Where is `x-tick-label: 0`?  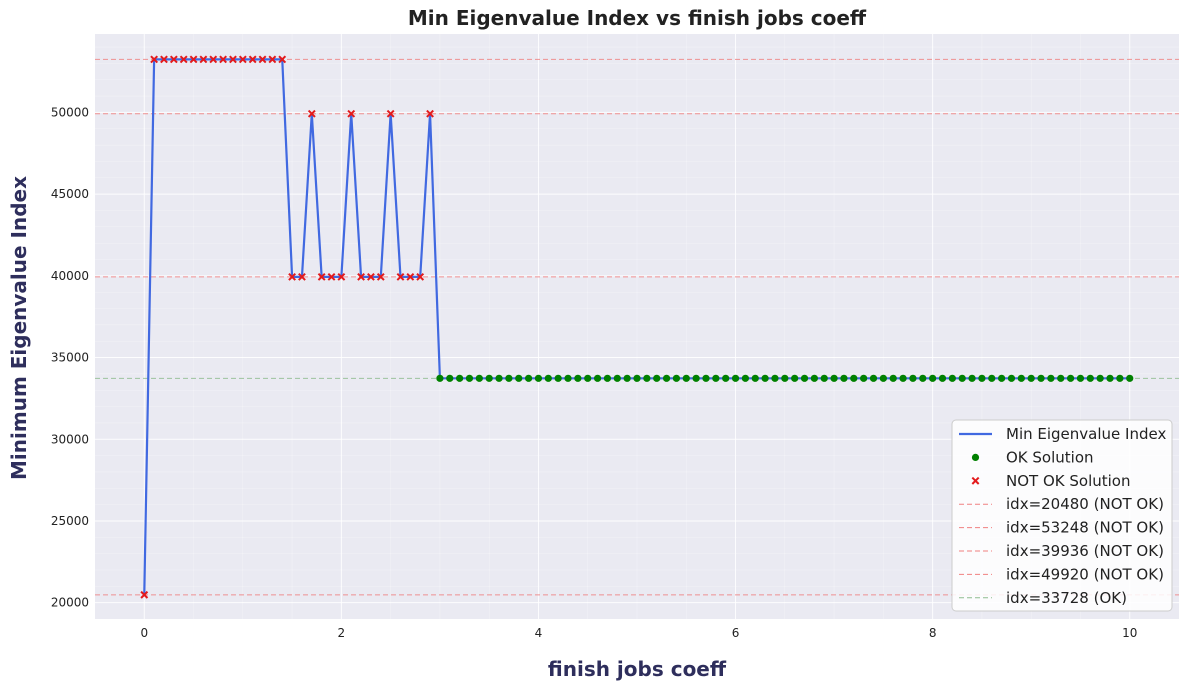 x-tick-label: 0 is located at coordinates (144, 633).